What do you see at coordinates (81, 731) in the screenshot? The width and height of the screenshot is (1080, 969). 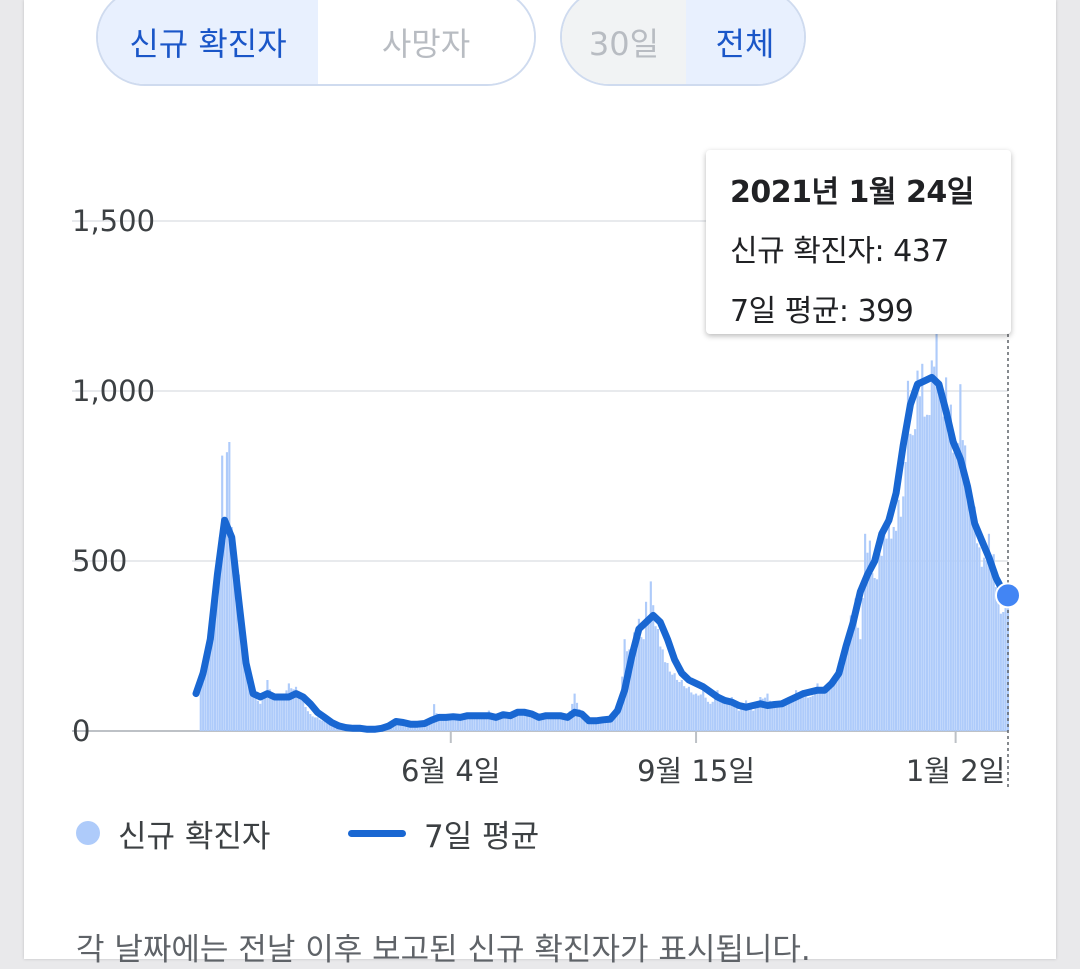 I see `y-tick-label: 0` at bounding box center [81, 731].